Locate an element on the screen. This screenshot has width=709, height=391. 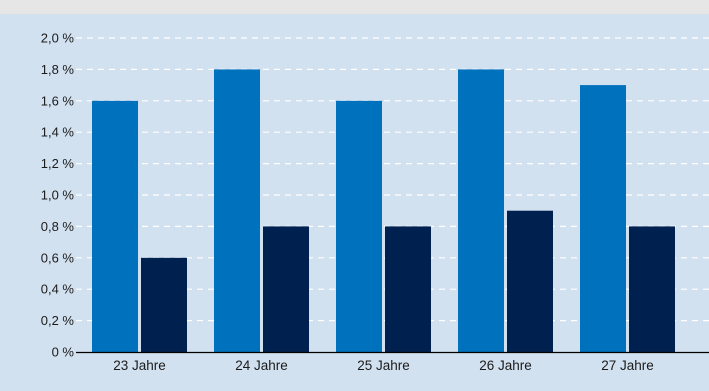
y-tick-label: 0,8 % is located at coordinates (58, 226).